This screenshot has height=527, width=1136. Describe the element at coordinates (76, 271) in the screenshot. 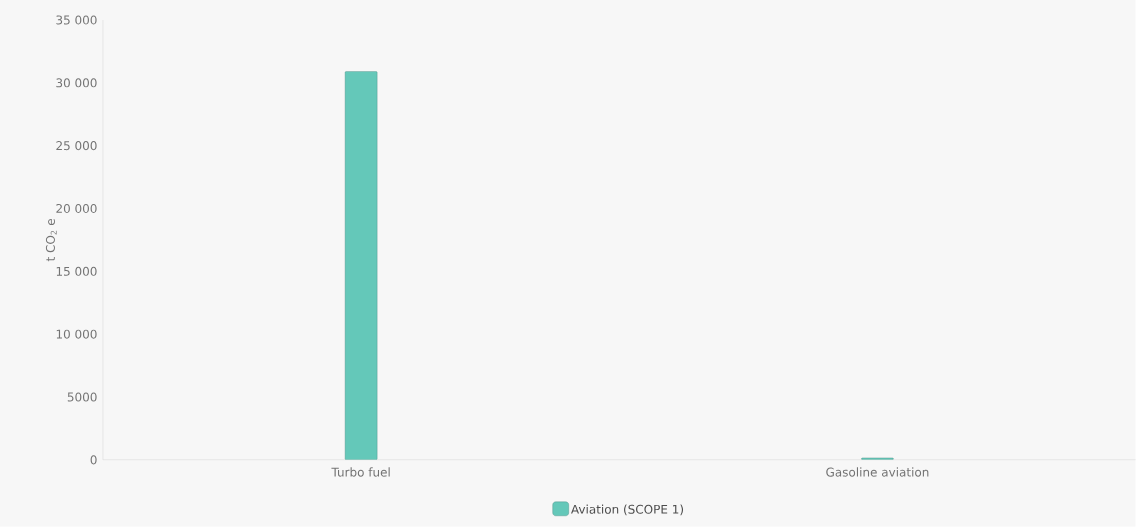

I see `y-tick-label: 15 000` at that location.